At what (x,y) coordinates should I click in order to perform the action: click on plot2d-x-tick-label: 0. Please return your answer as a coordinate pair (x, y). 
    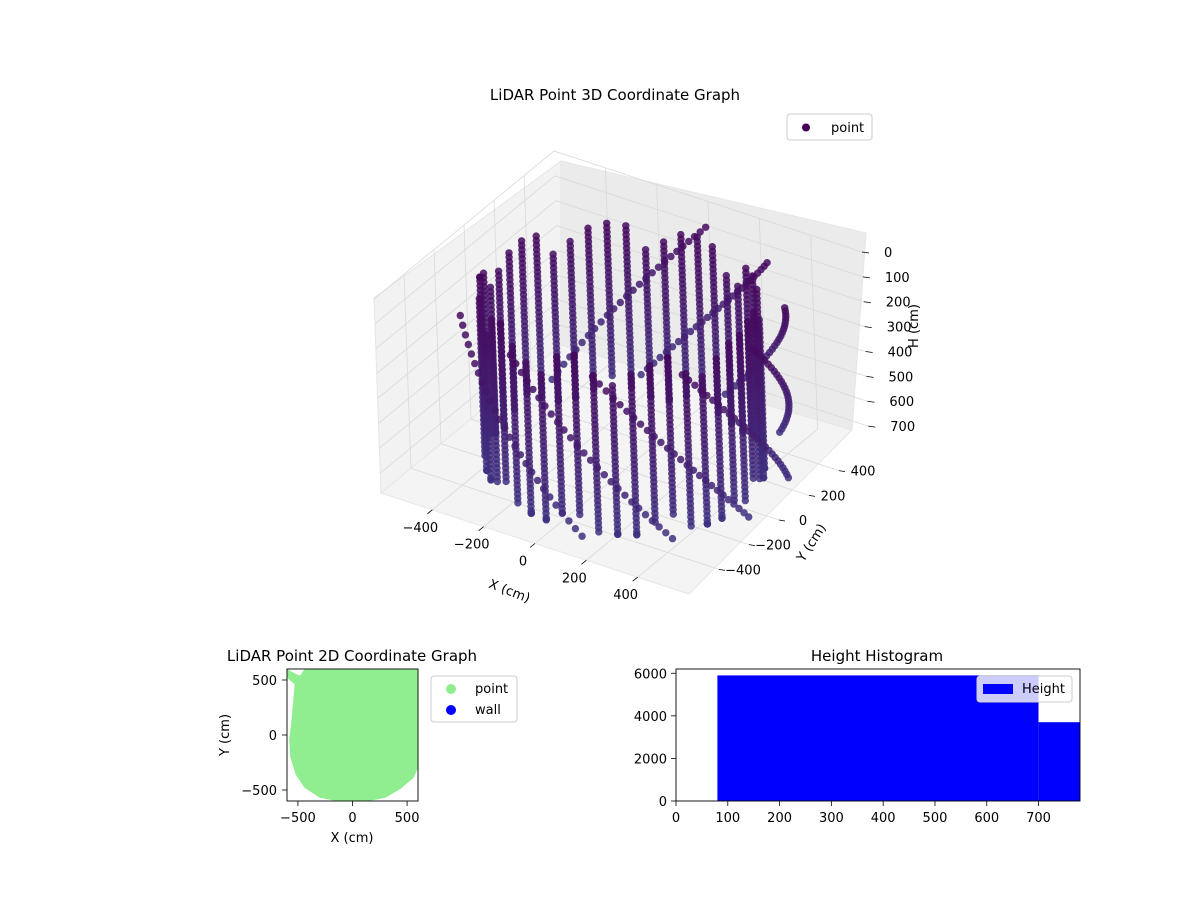
    Looking at the image, I should click on (352, 818).